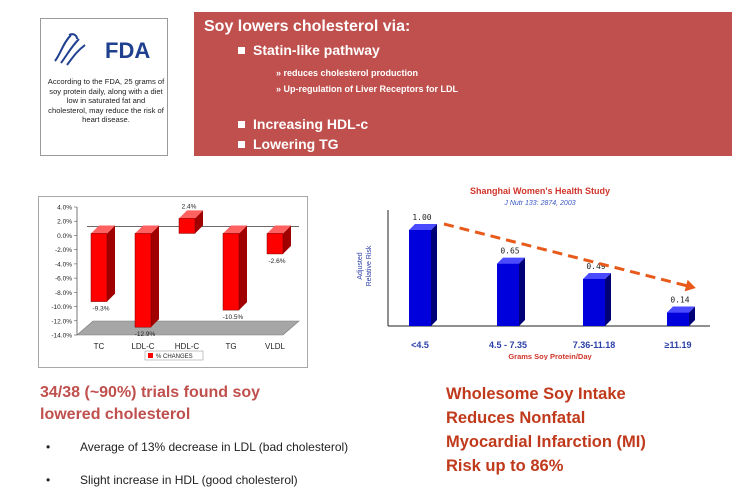 The width and height of the screenshot is (752, 496). I want to click on risk-value-label: 1.00, so click(421, 217).